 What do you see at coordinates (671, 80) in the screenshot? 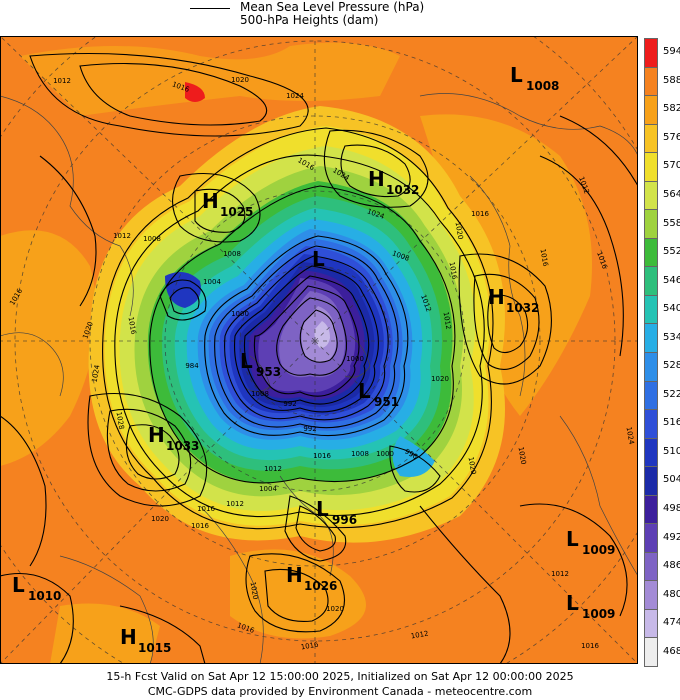
I see `colorbar-tick-label: 588` at bounding box center [671, 80].